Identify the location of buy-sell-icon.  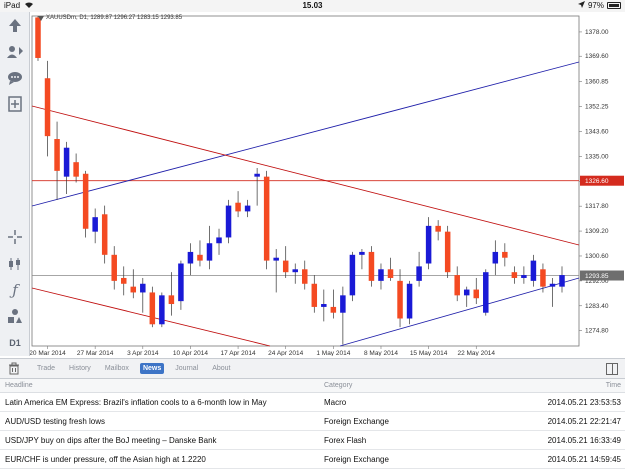
(15, 26).